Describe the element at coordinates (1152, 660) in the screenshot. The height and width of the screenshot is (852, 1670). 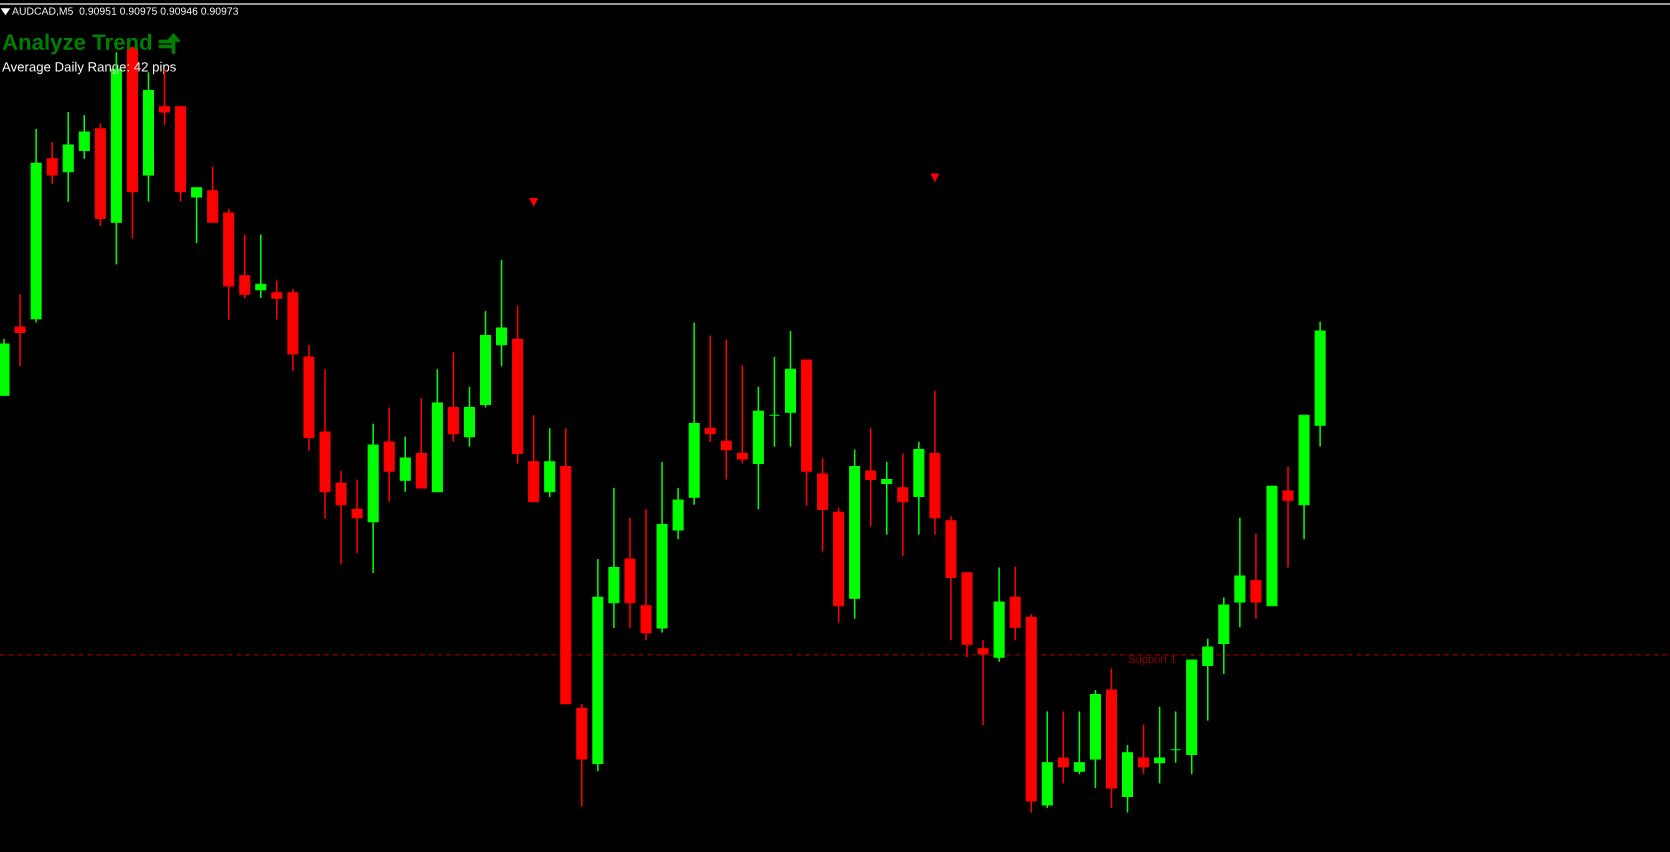
I see `ref-line-label: Support 1` at that location.